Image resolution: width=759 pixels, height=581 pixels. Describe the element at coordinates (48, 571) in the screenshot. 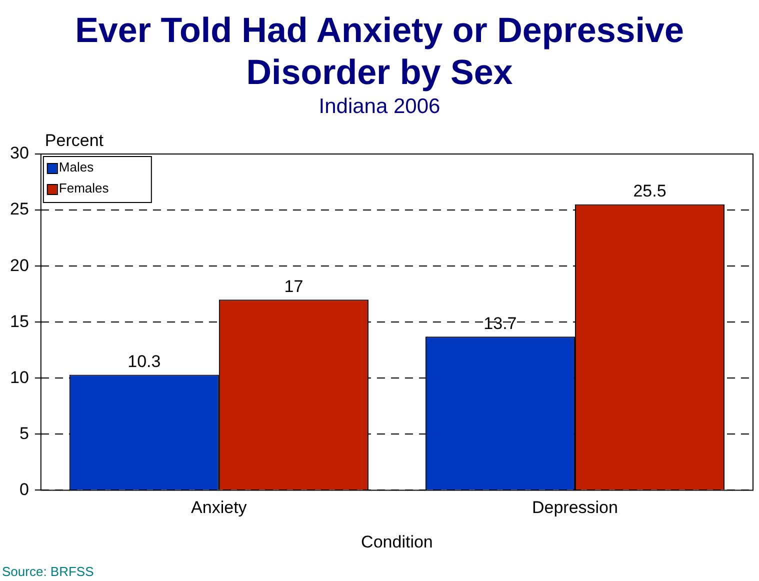

I see `source-note: Source: BRFSS` at that location.